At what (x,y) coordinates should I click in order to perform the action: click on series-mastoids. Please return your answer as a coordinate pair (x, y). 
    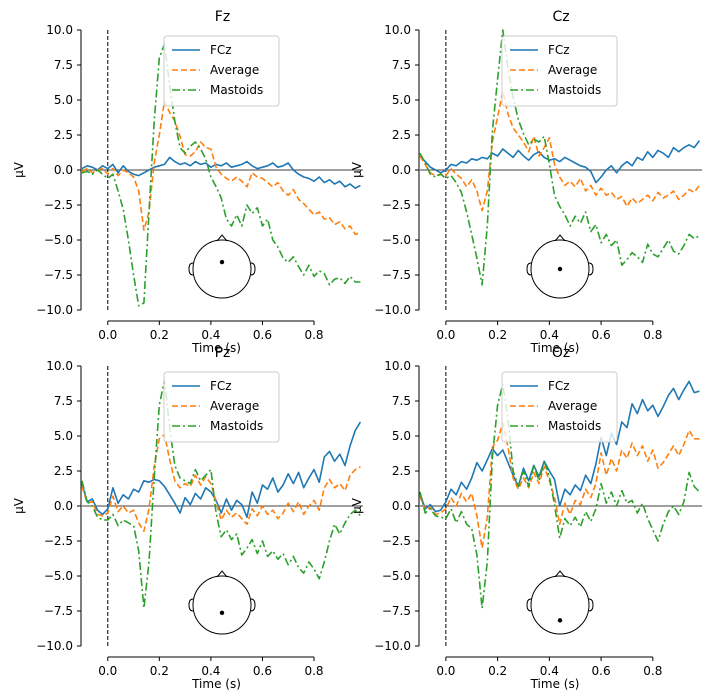
    Looking at the image, I should click on (221, 175).